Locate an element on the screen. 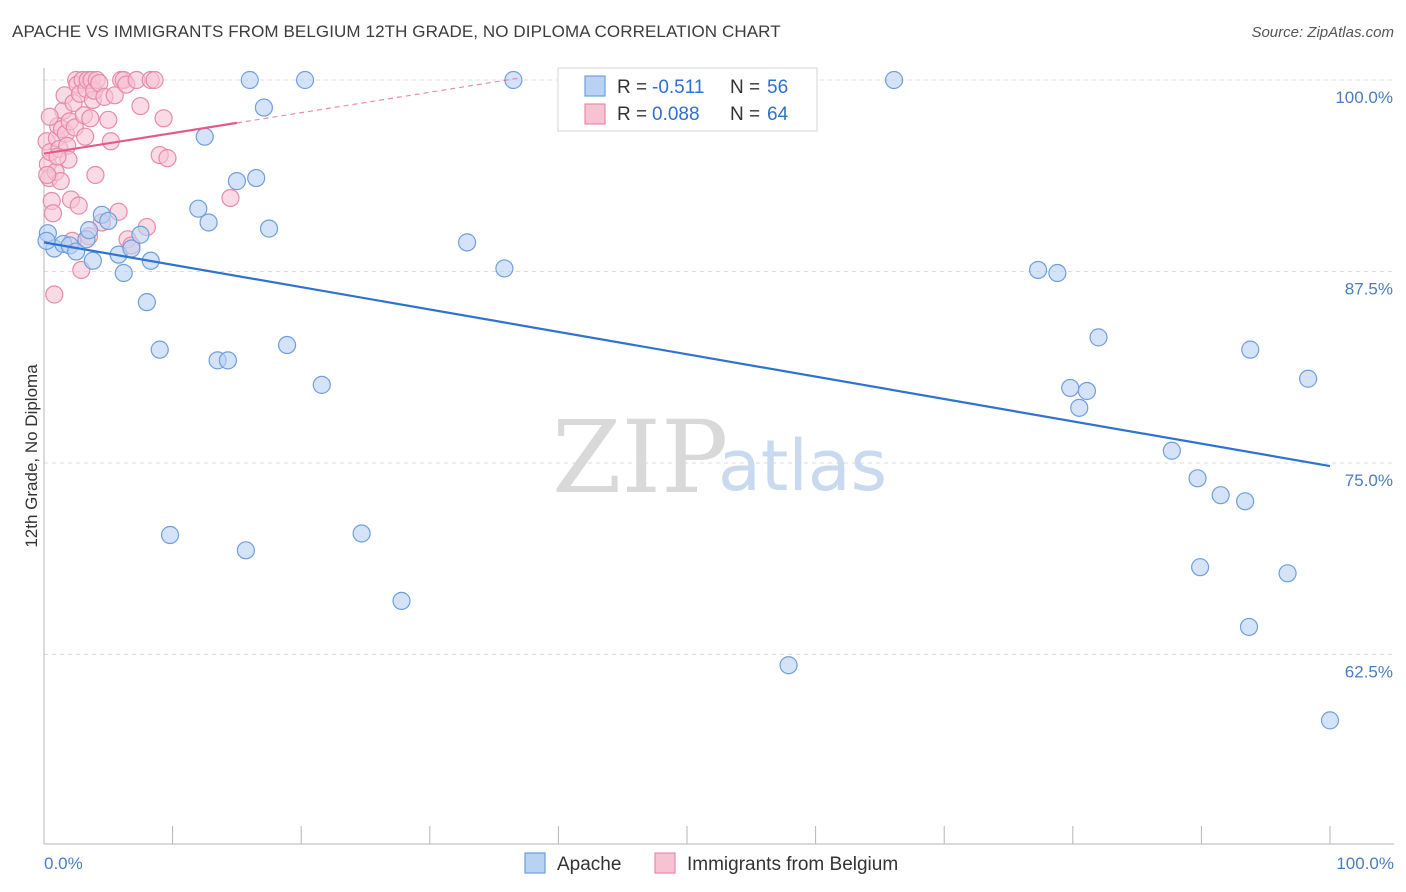  bottom-legend-apache-swatch is located at coordinates (535, 863).